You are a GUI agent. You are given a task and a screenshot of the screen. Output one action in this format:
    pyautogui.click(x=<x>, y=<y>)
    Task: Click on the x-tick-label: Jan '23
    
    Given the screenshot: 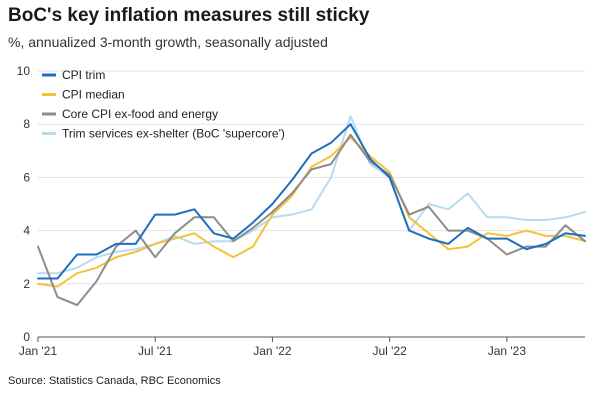 What is the action you would take?
    pyautogui.click(x=507, y=351)
    